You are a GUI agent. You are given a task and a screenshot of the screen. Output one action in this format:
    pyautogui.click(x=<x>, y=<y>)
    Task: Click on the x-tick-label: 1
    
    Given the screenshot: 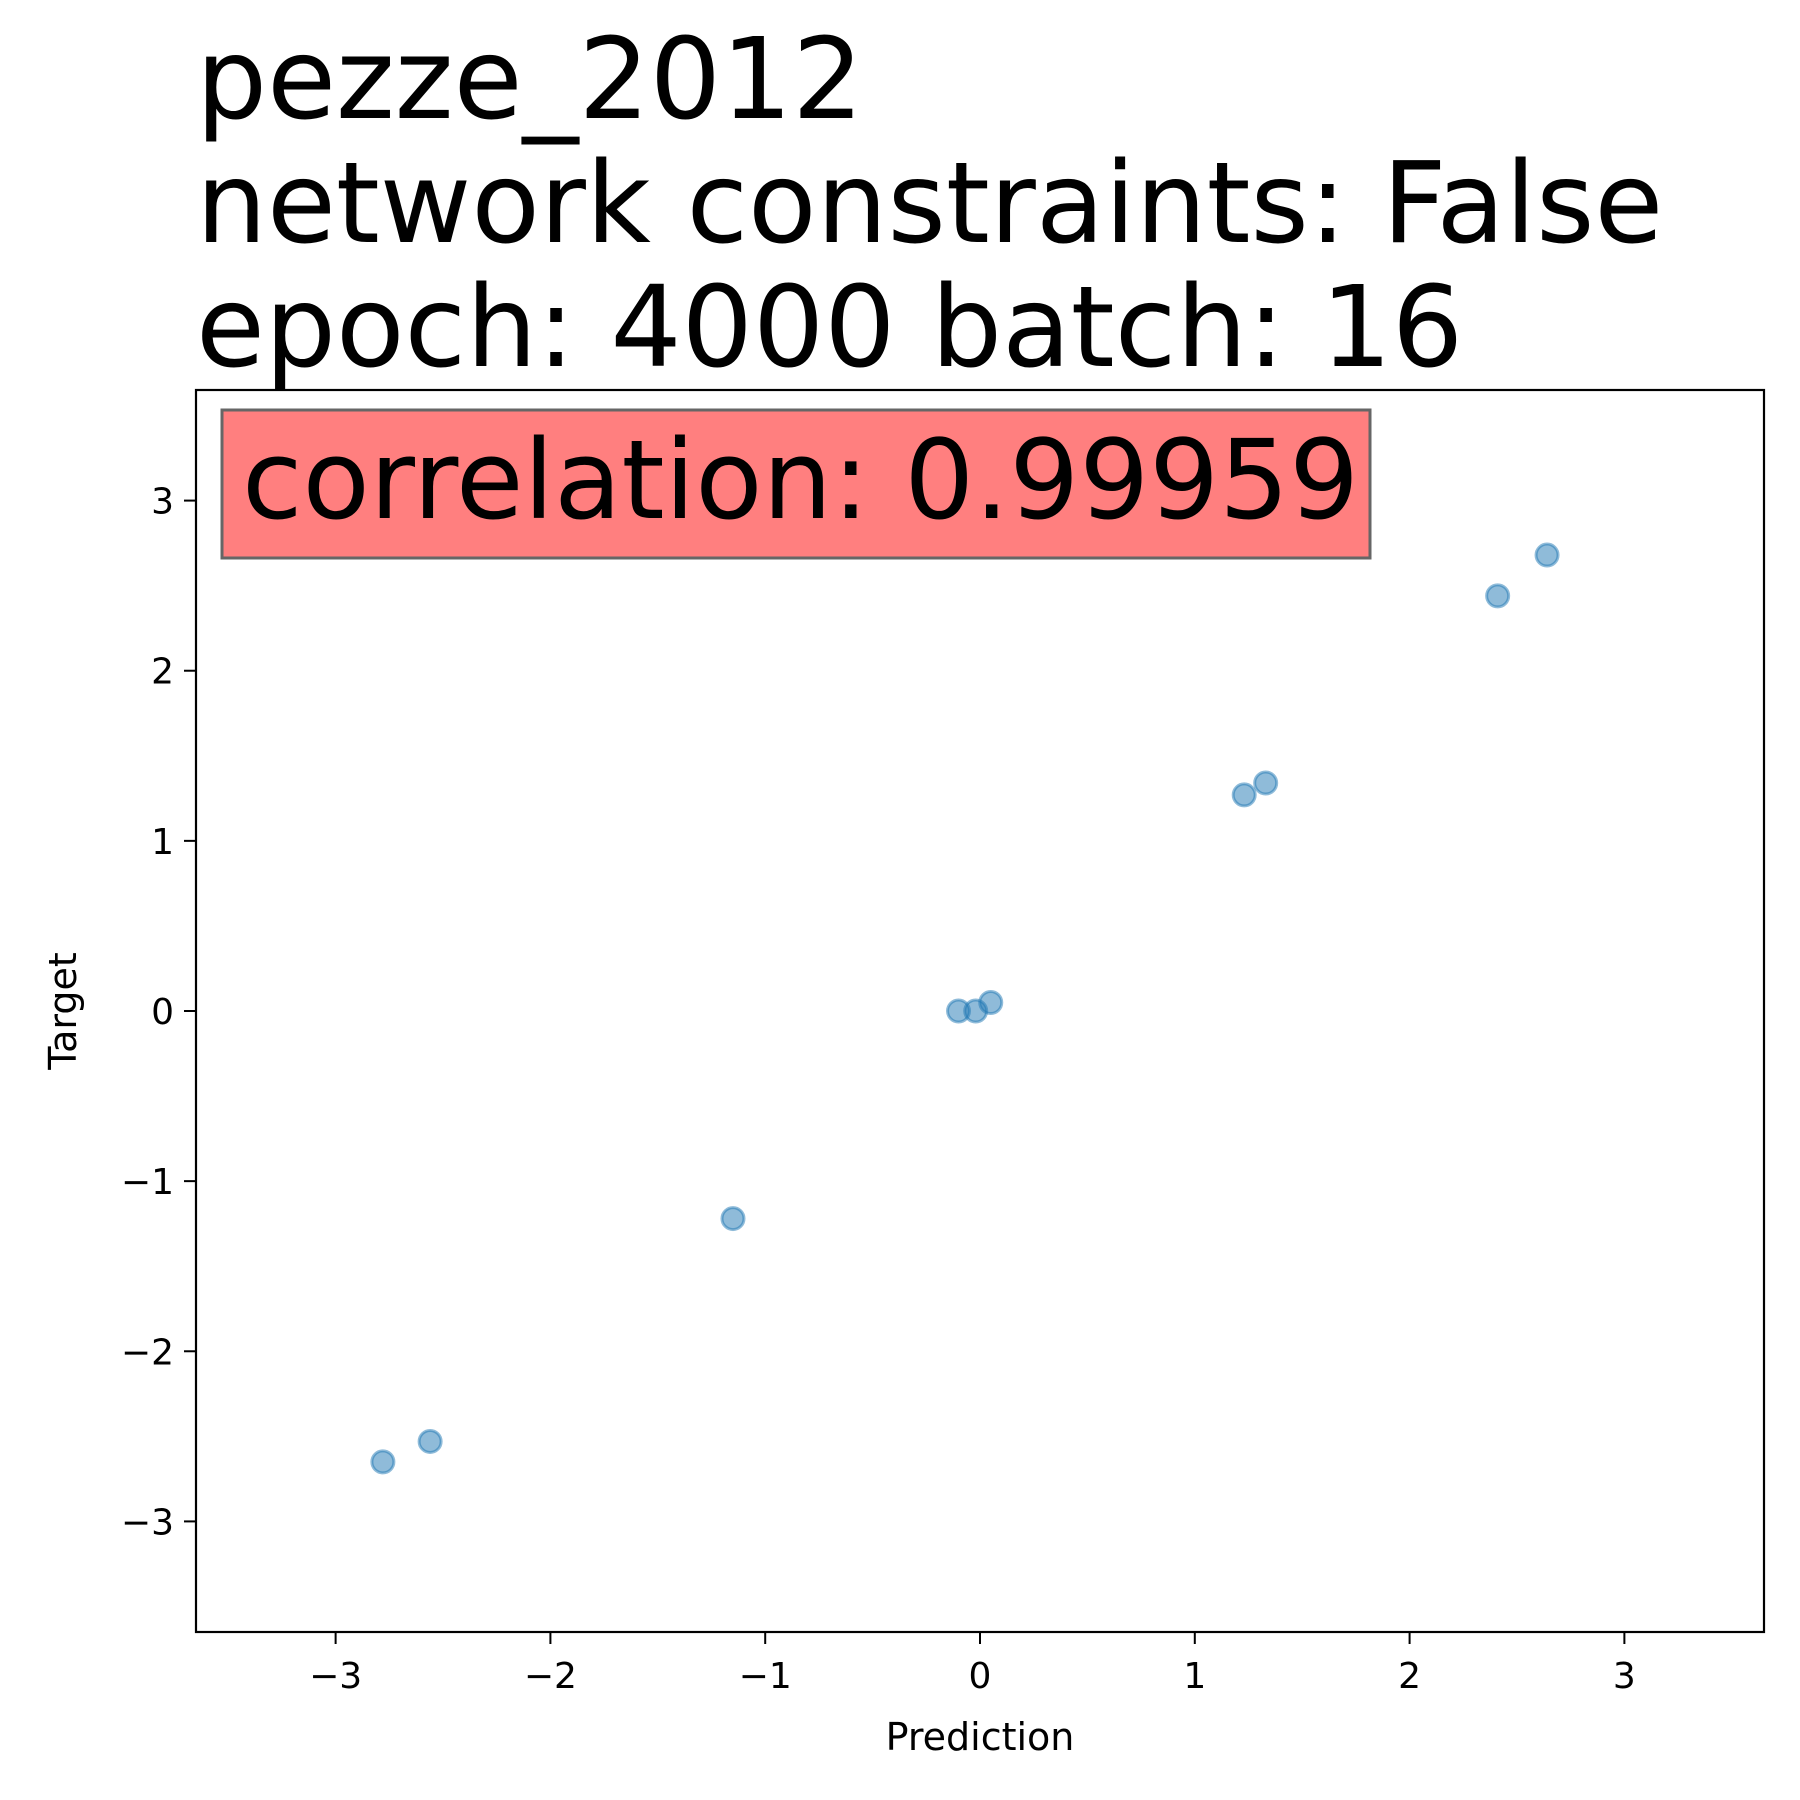 What is the action you would take?
    pyautogui.click(x=1194, y=1676)
    